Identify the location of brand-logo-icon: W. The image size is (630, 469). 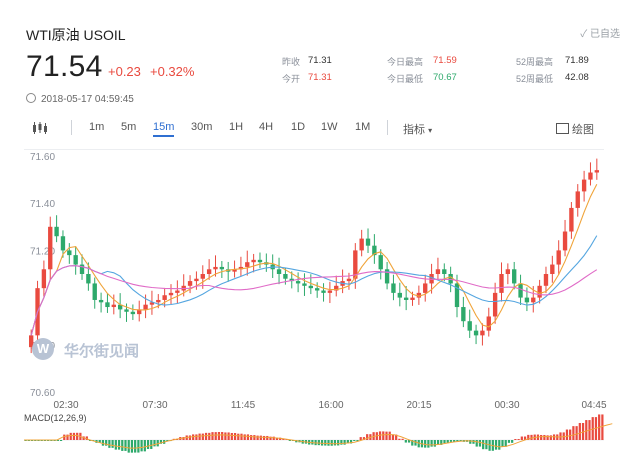
(43, 349).